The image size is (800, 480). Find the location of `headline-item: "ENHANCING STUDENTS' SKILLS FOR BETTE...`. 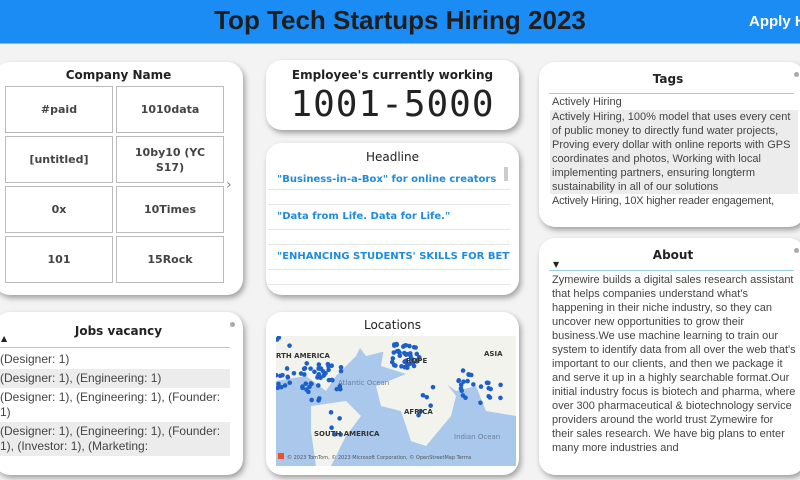

headline-item: "ENHANCING STUDENTS' SKILLS FOR BETTE... is located at coordinates (389, 257).